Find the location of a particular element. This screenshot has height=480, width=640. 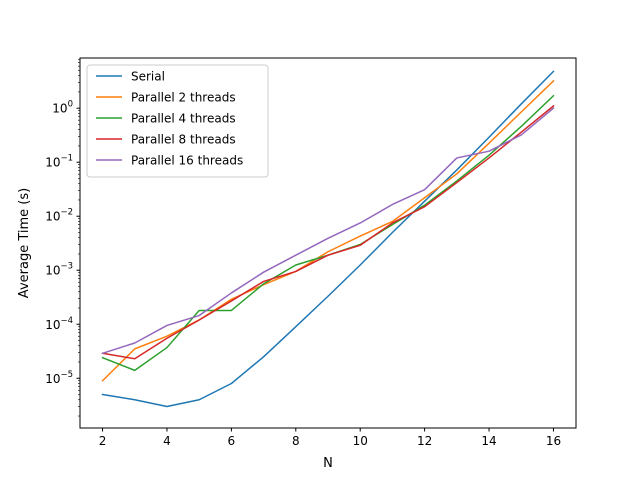

x-tick-label: 2 is located at coordinates (103, 441).